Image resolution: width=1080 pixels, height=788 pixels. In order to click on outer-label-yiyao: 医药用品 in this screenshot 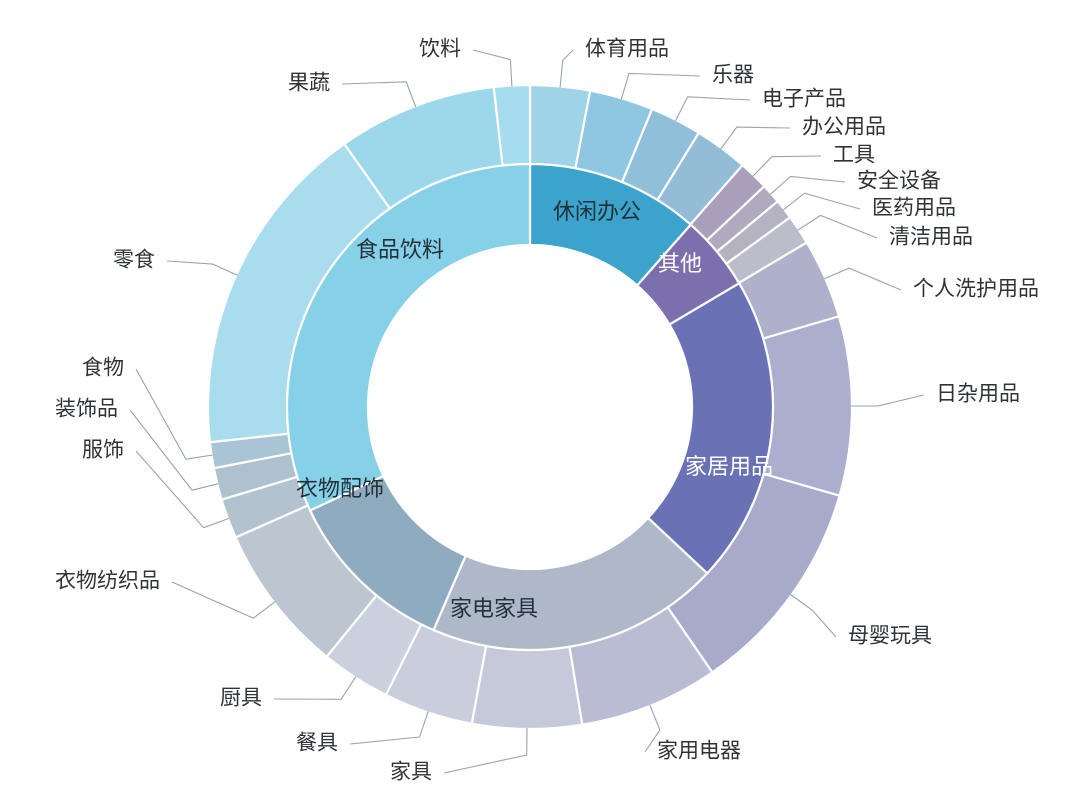, I will do `click(914, 208)`.